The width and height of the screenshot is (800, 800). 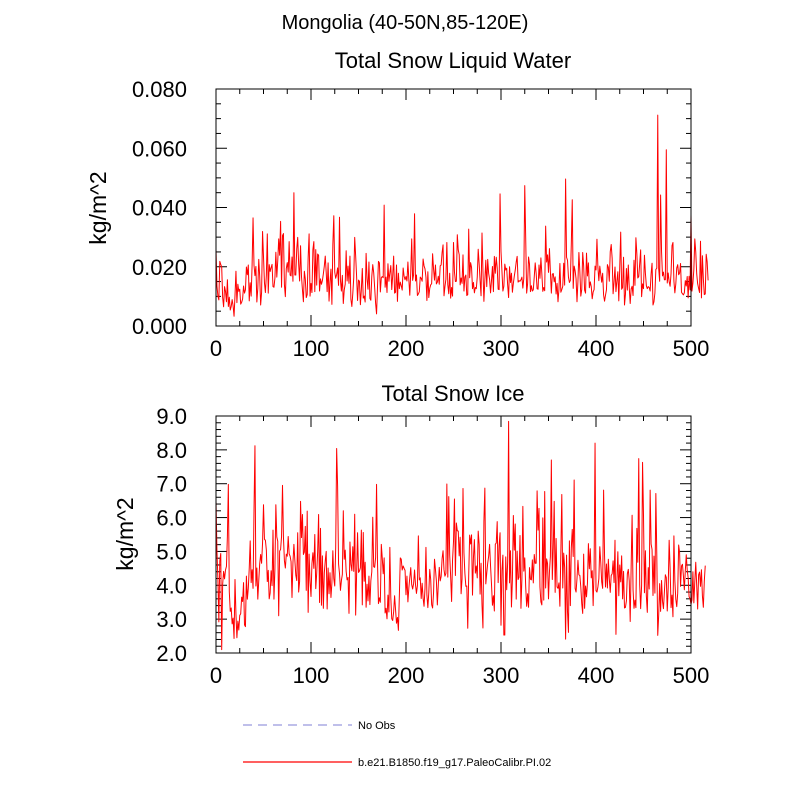 What do you see at coordinates (171, 450) in the screenshot?
I see `y-tick-label: 8.0` at bounding box center [171, 450].